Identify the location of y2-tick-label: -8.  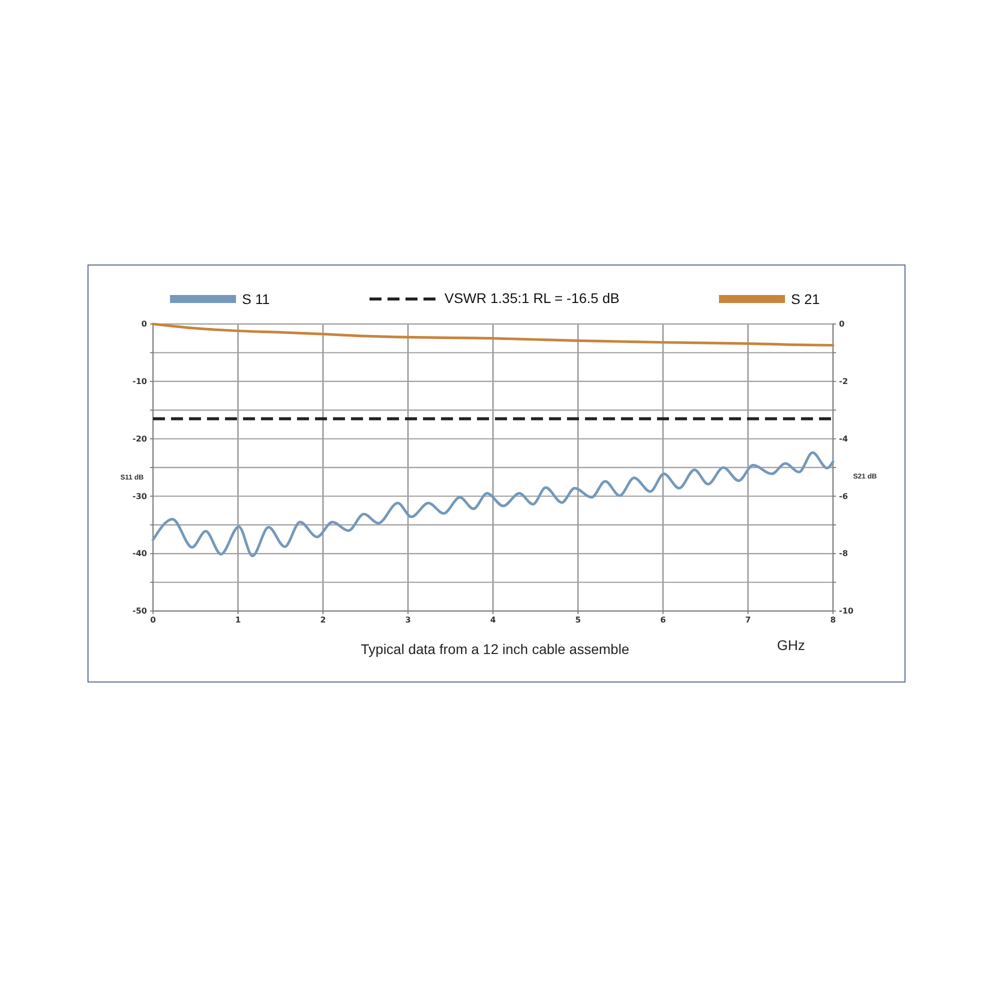
(843, 553).